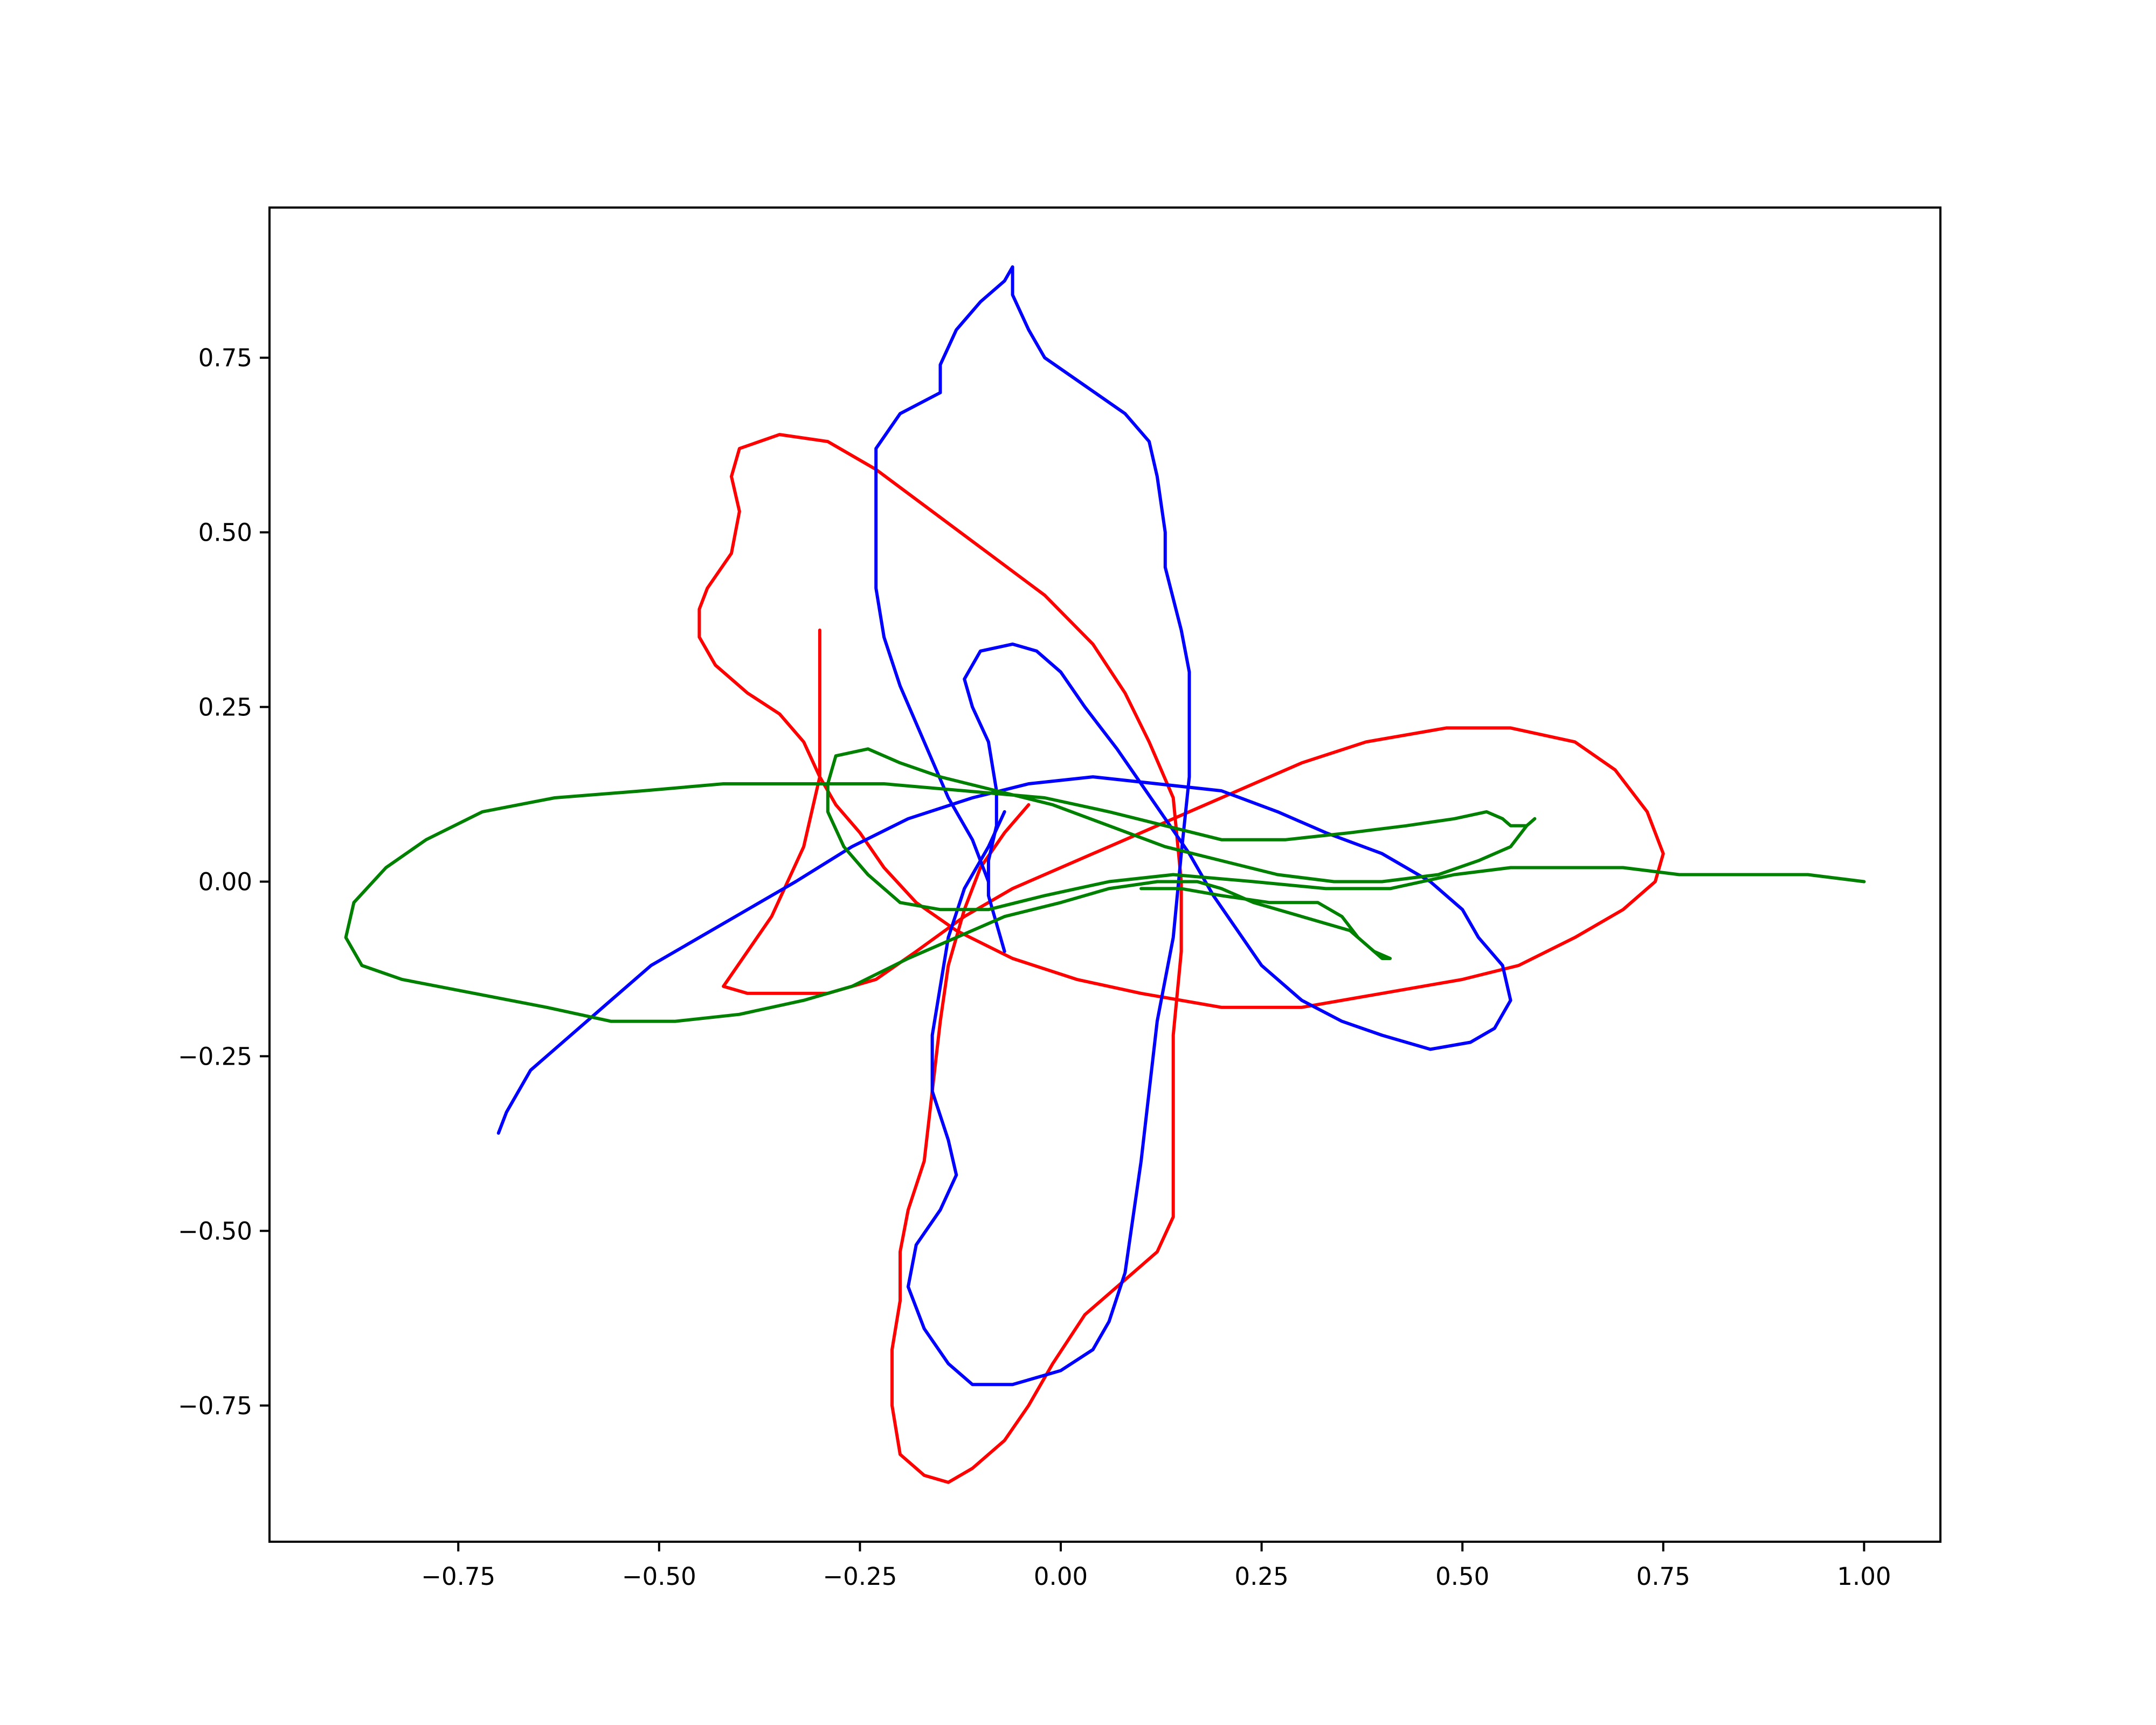 The width and height of the screenshot is (2156, 1725). Describe the element at coordinates (215, 1231) in the screenshot. I see `y-tick-label: −0.50` at that location.